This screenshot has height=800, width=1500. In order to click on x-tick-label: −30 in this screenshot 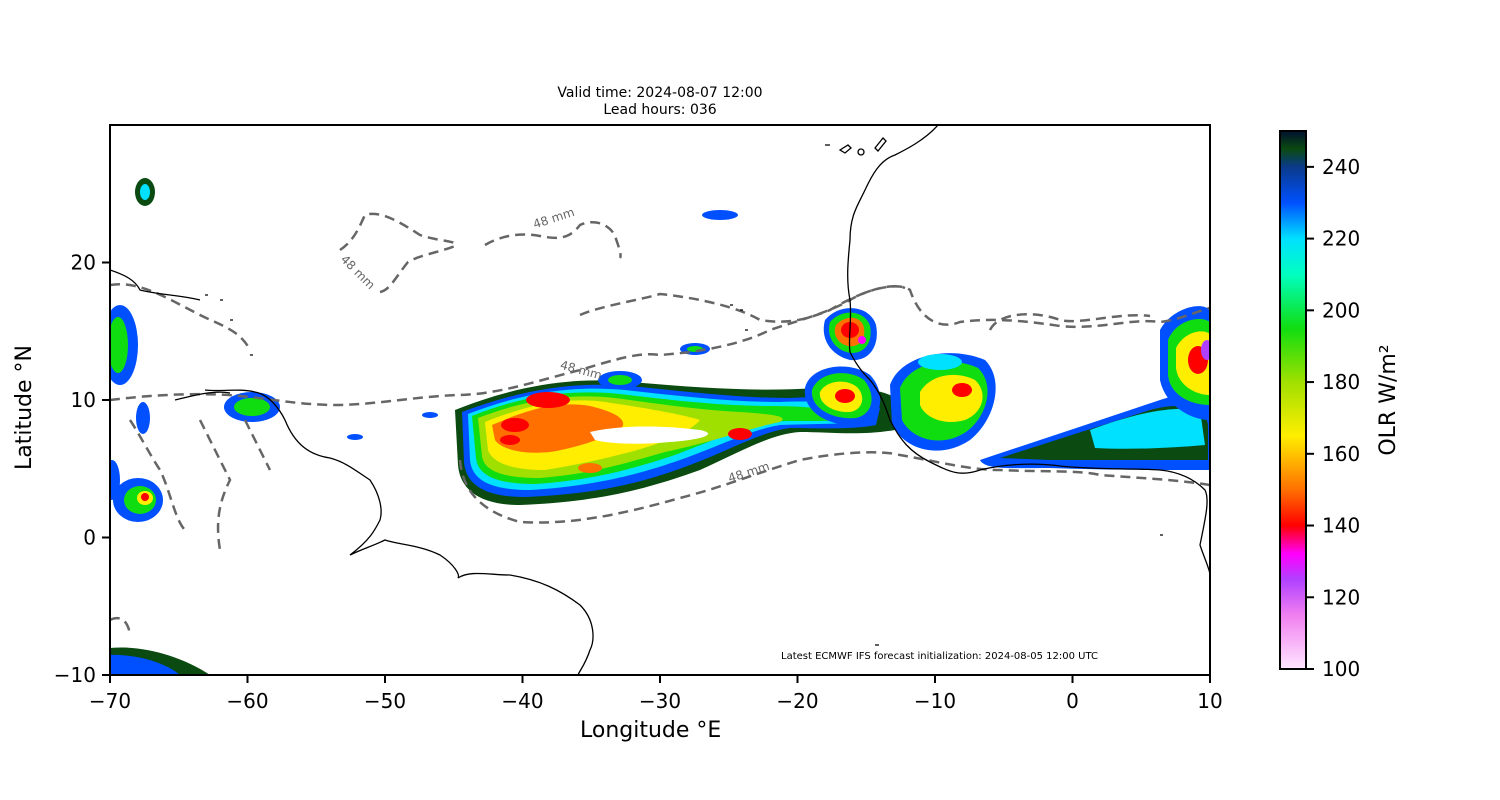, I will do `click(660, 701)`.